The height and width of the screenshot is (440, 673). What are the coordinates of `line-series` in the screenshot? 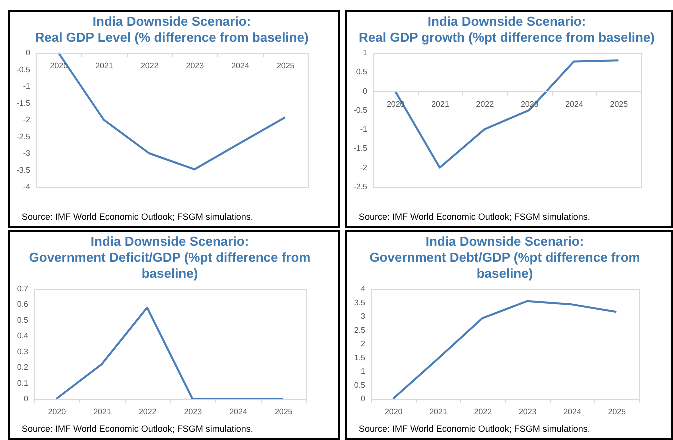 It's located at (505, 350).